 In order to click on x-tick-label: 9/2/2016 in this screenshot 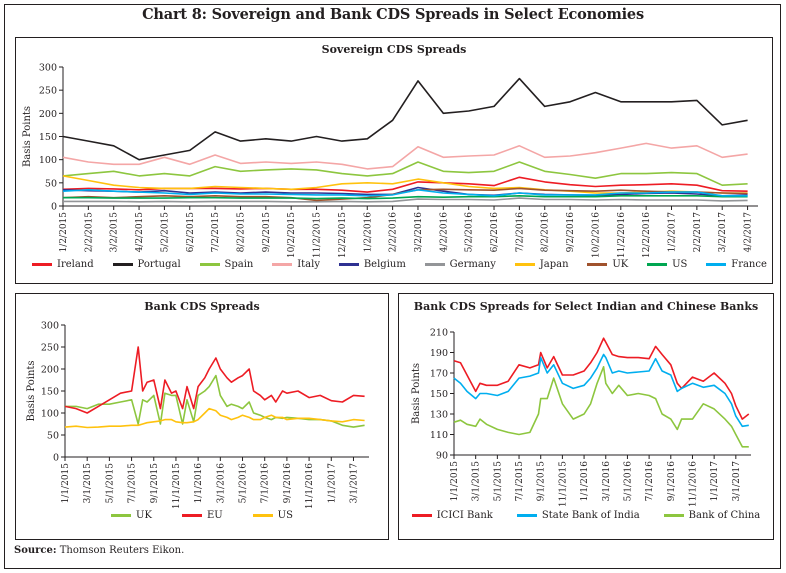, I will do `click(571, 232)`.